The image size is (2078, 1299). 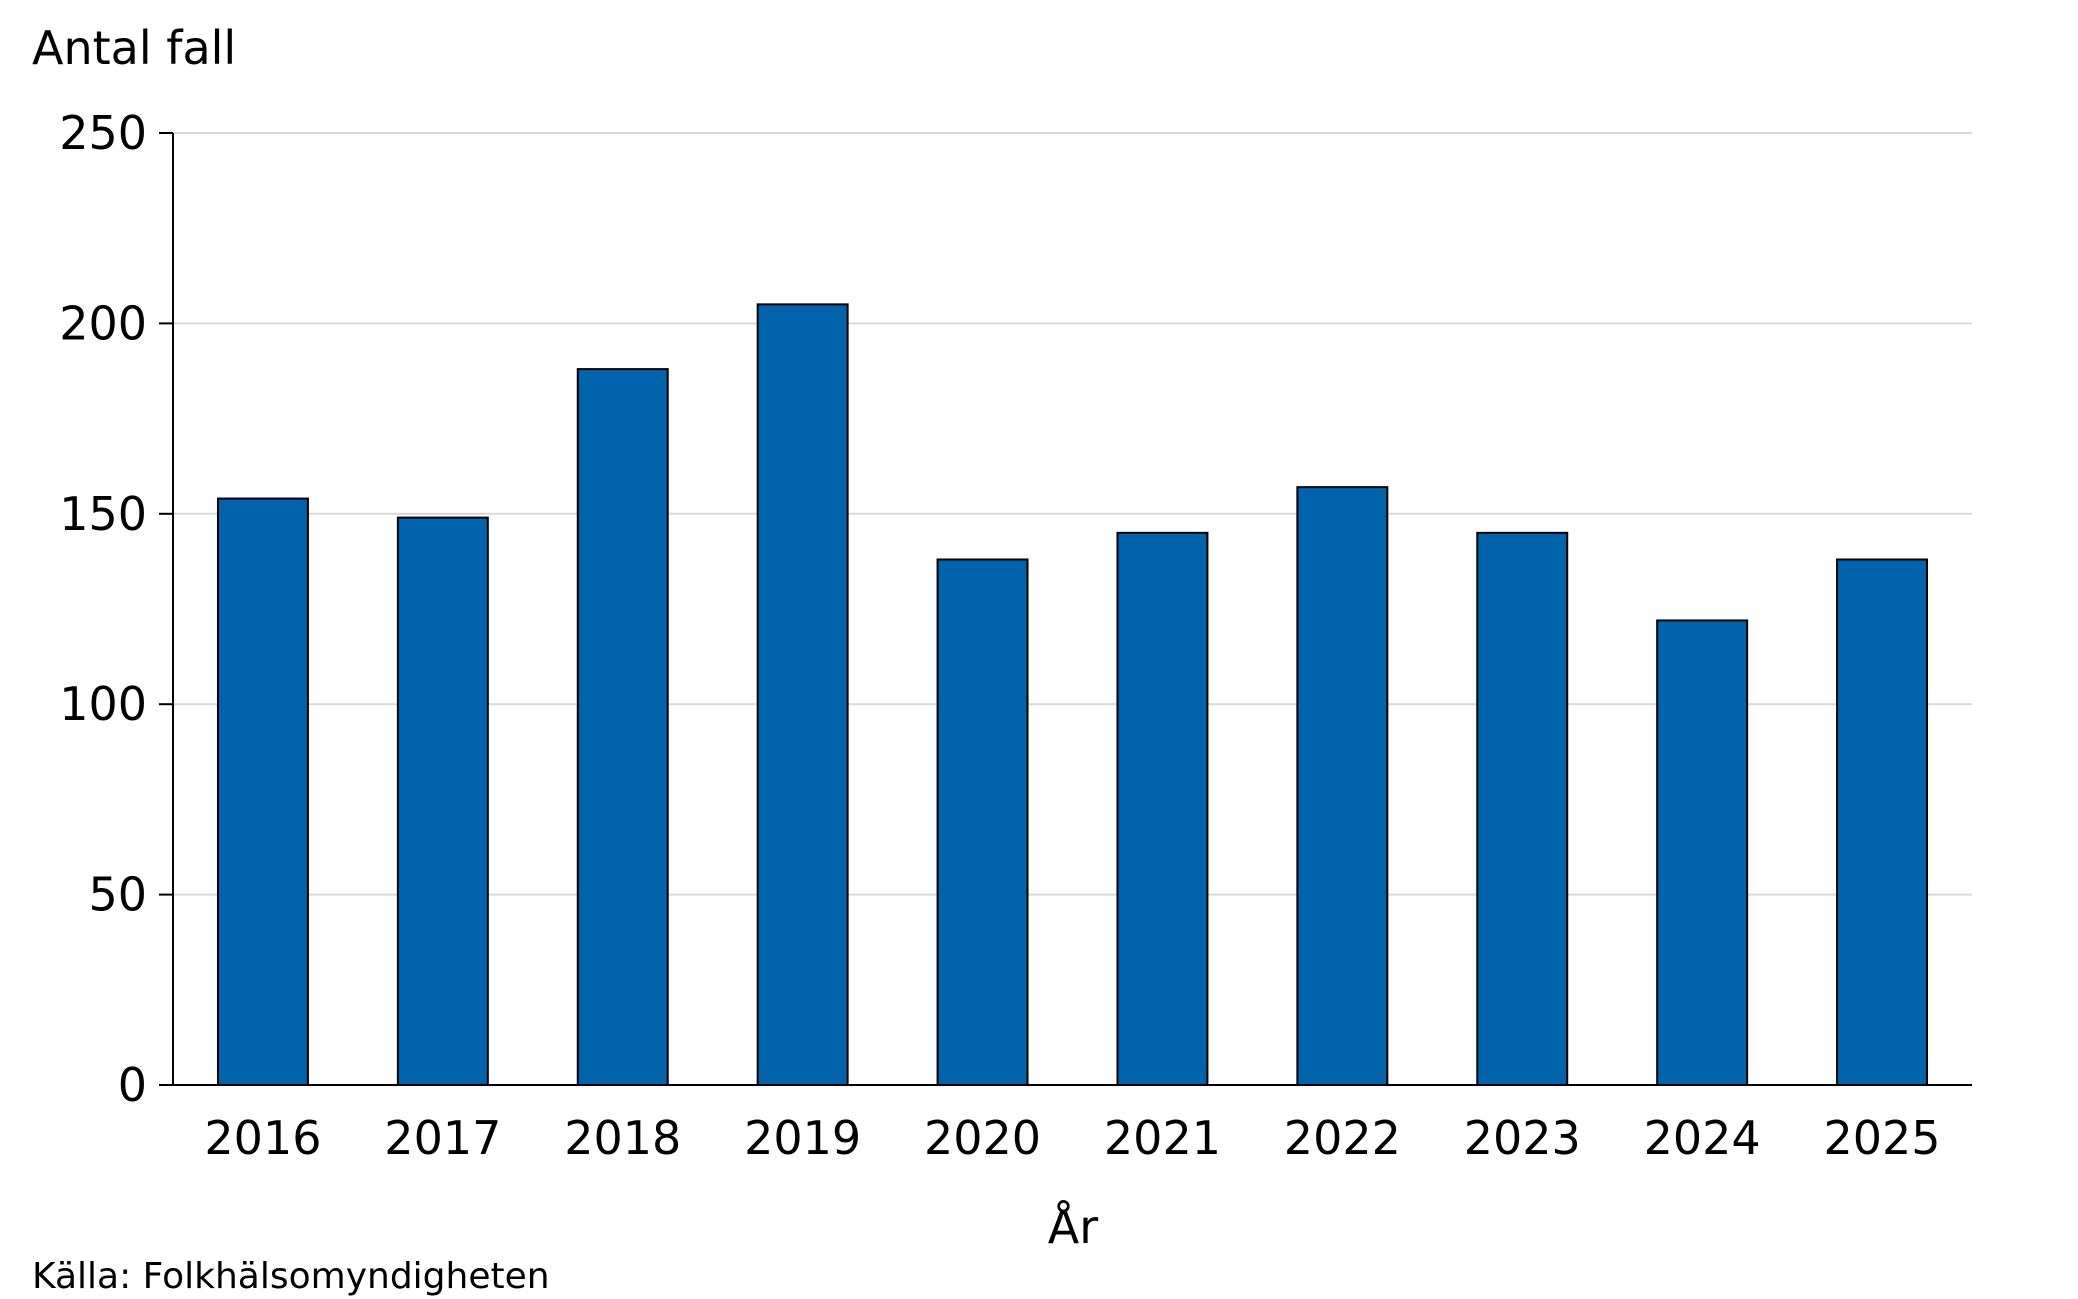 What do you see at coordinates (442, 1138) in the screenshot?
I see `x-tick-label: 2017` at bounding box center [442, 1138].